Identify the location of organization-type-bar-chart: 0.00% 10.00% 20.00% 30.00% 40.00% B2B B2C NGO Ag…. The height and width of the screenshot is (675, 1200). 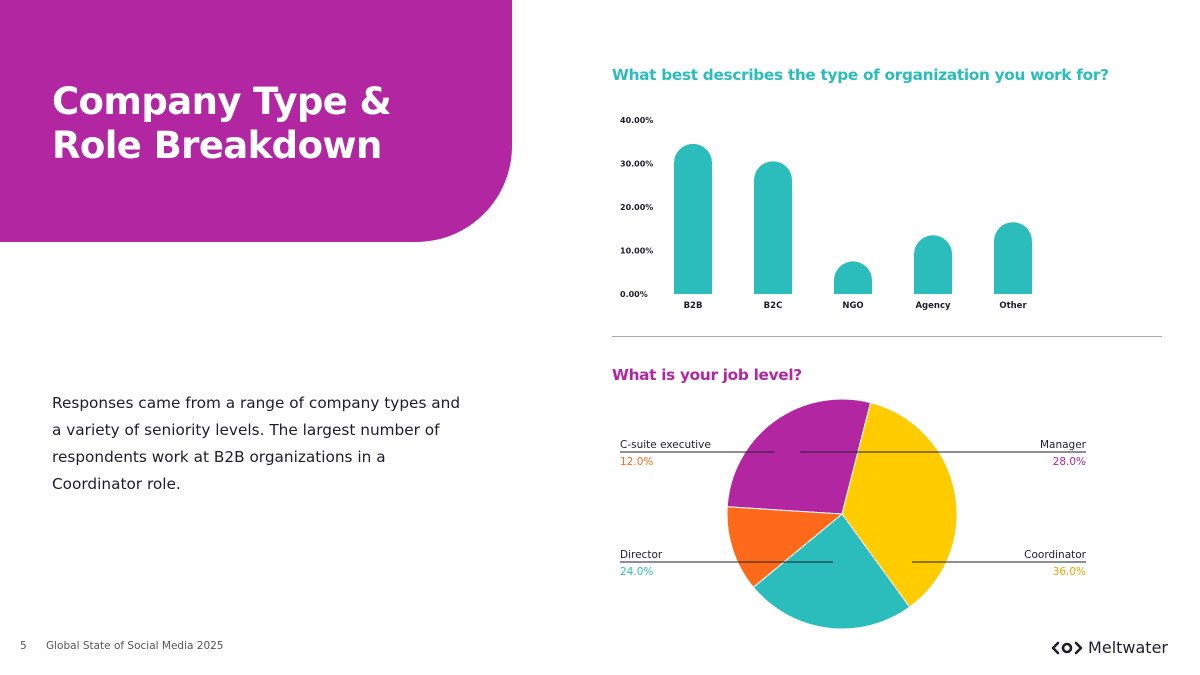
(826, 213).